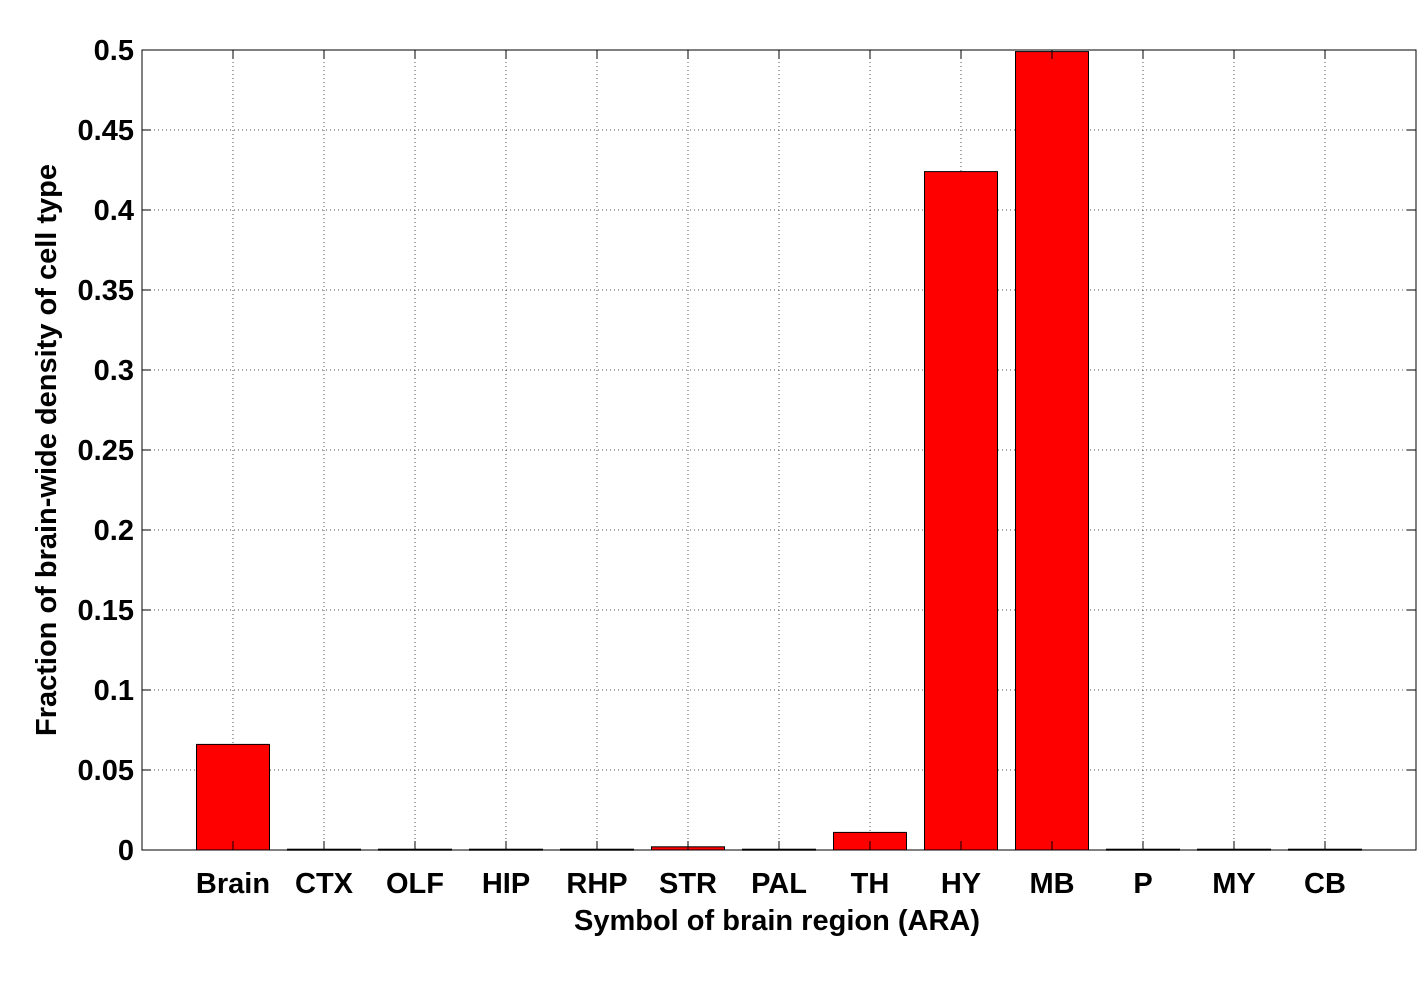 Image resolution: width=1417 pixels, height=1000 pixels. What do you see at coordinates (415, 884) in the screenshot?
I see `x-tick-label: OLF` at bounding box center [415, 884].